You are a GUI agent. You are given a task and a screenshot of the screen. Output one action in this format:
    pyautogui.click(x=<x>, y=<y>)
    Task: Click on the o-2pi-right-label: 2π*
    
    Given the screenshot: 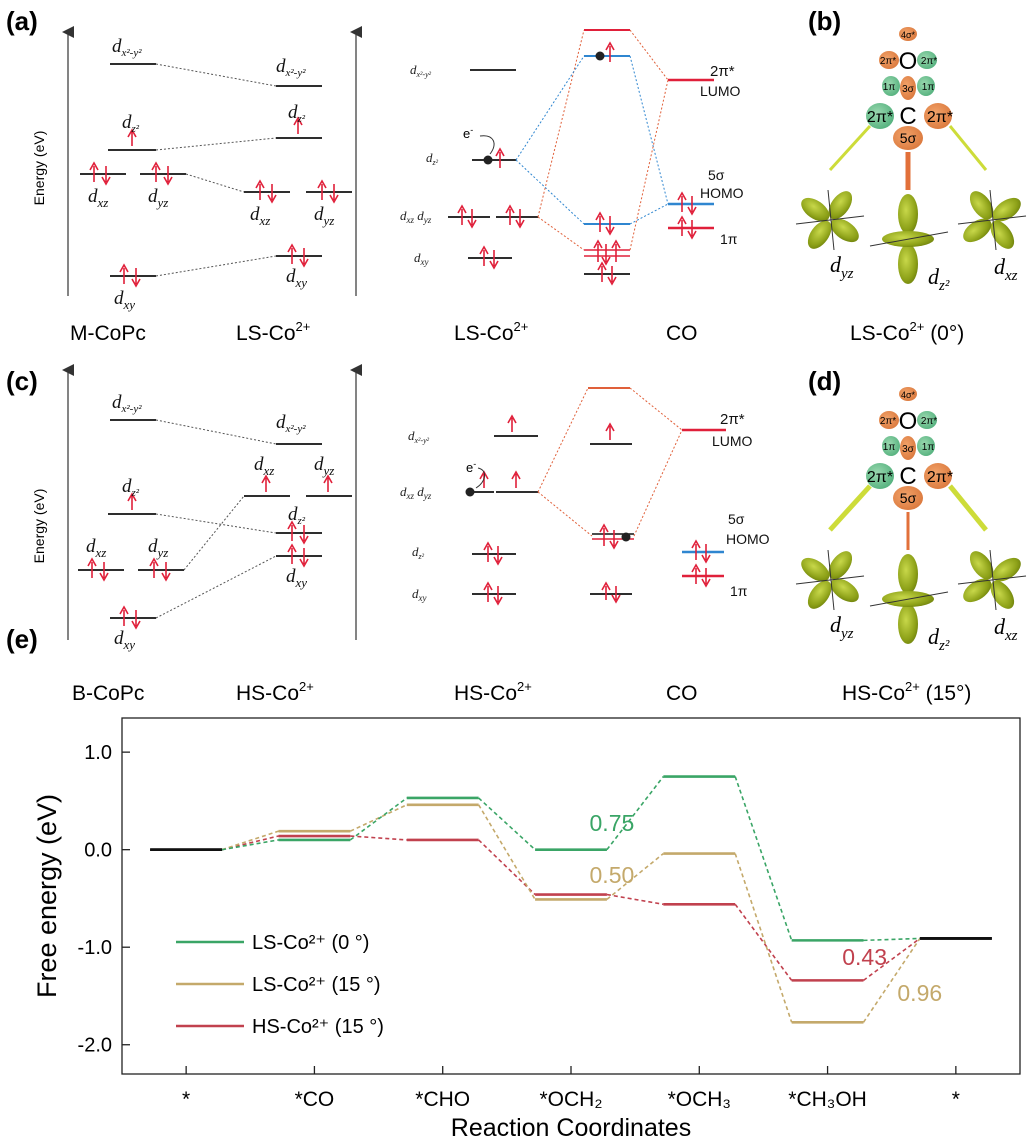 What is the action you would take?
    pyautogui.click(x=929, y=421)
    